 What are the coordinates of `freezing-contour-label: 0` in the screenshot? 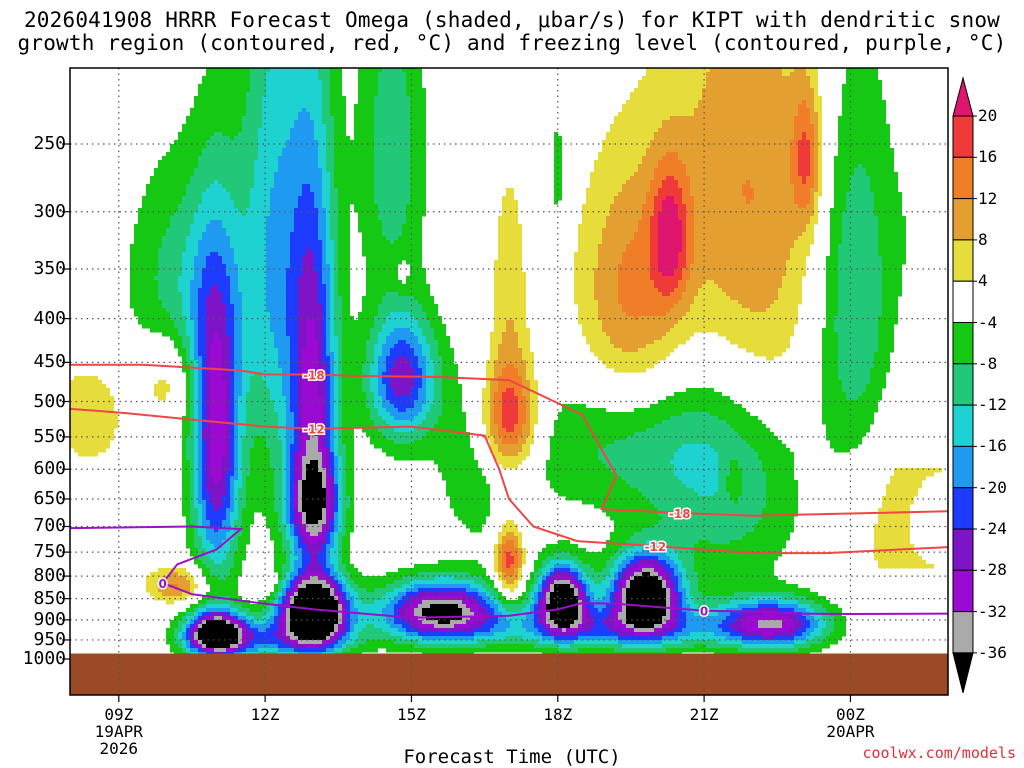 It's located at (704, 612).